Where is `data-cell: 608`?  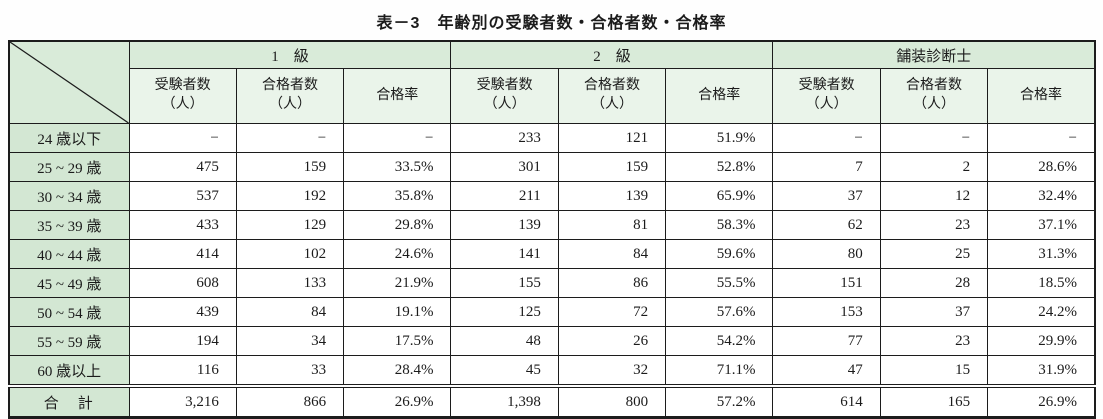 data-cell: 608 is located at coordinates (182, 283).